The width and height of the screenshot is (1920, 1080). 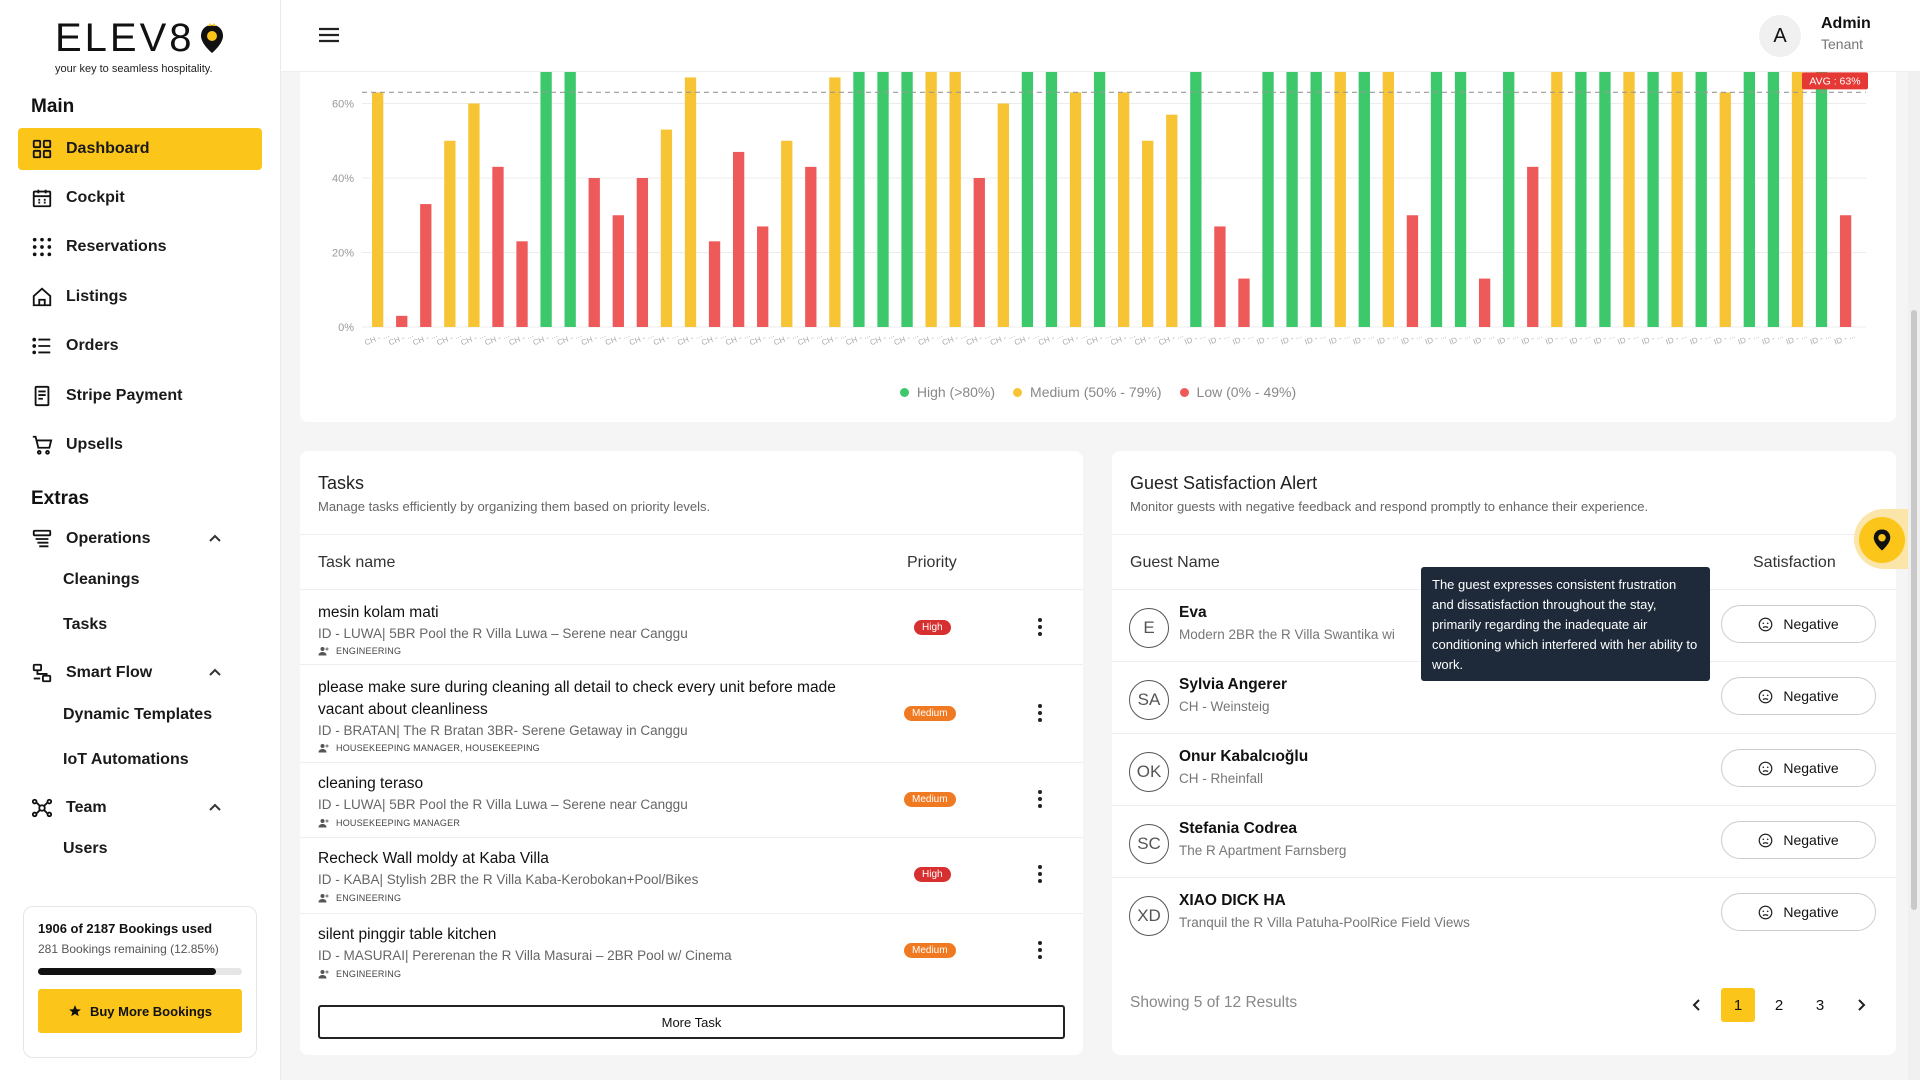 What do you see at coordinates (108, 538) in the screenshot?
I see `sidebar-group-label: Operations` at bounding box center [108, 538].